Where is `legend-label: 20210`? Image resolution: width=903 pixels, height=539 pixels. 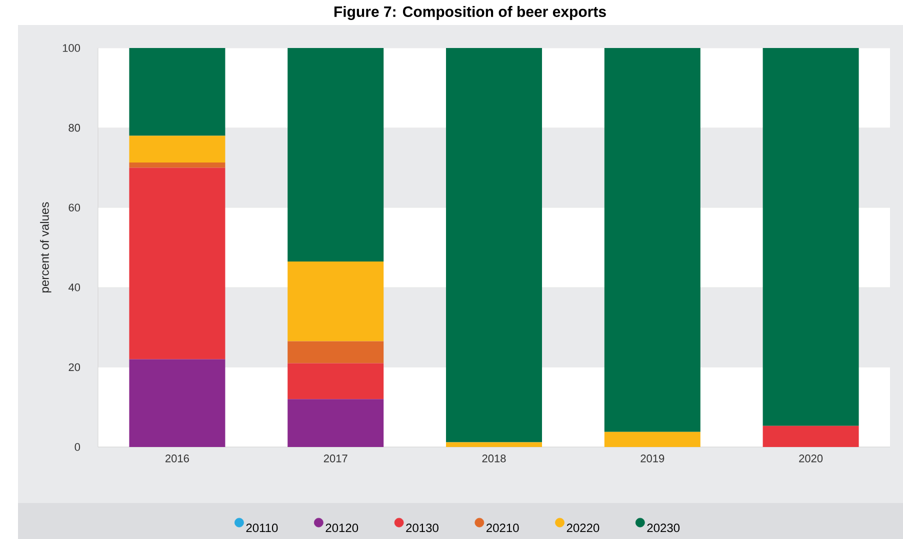 legend-label: 20210 is located at coordinates (502, 528).